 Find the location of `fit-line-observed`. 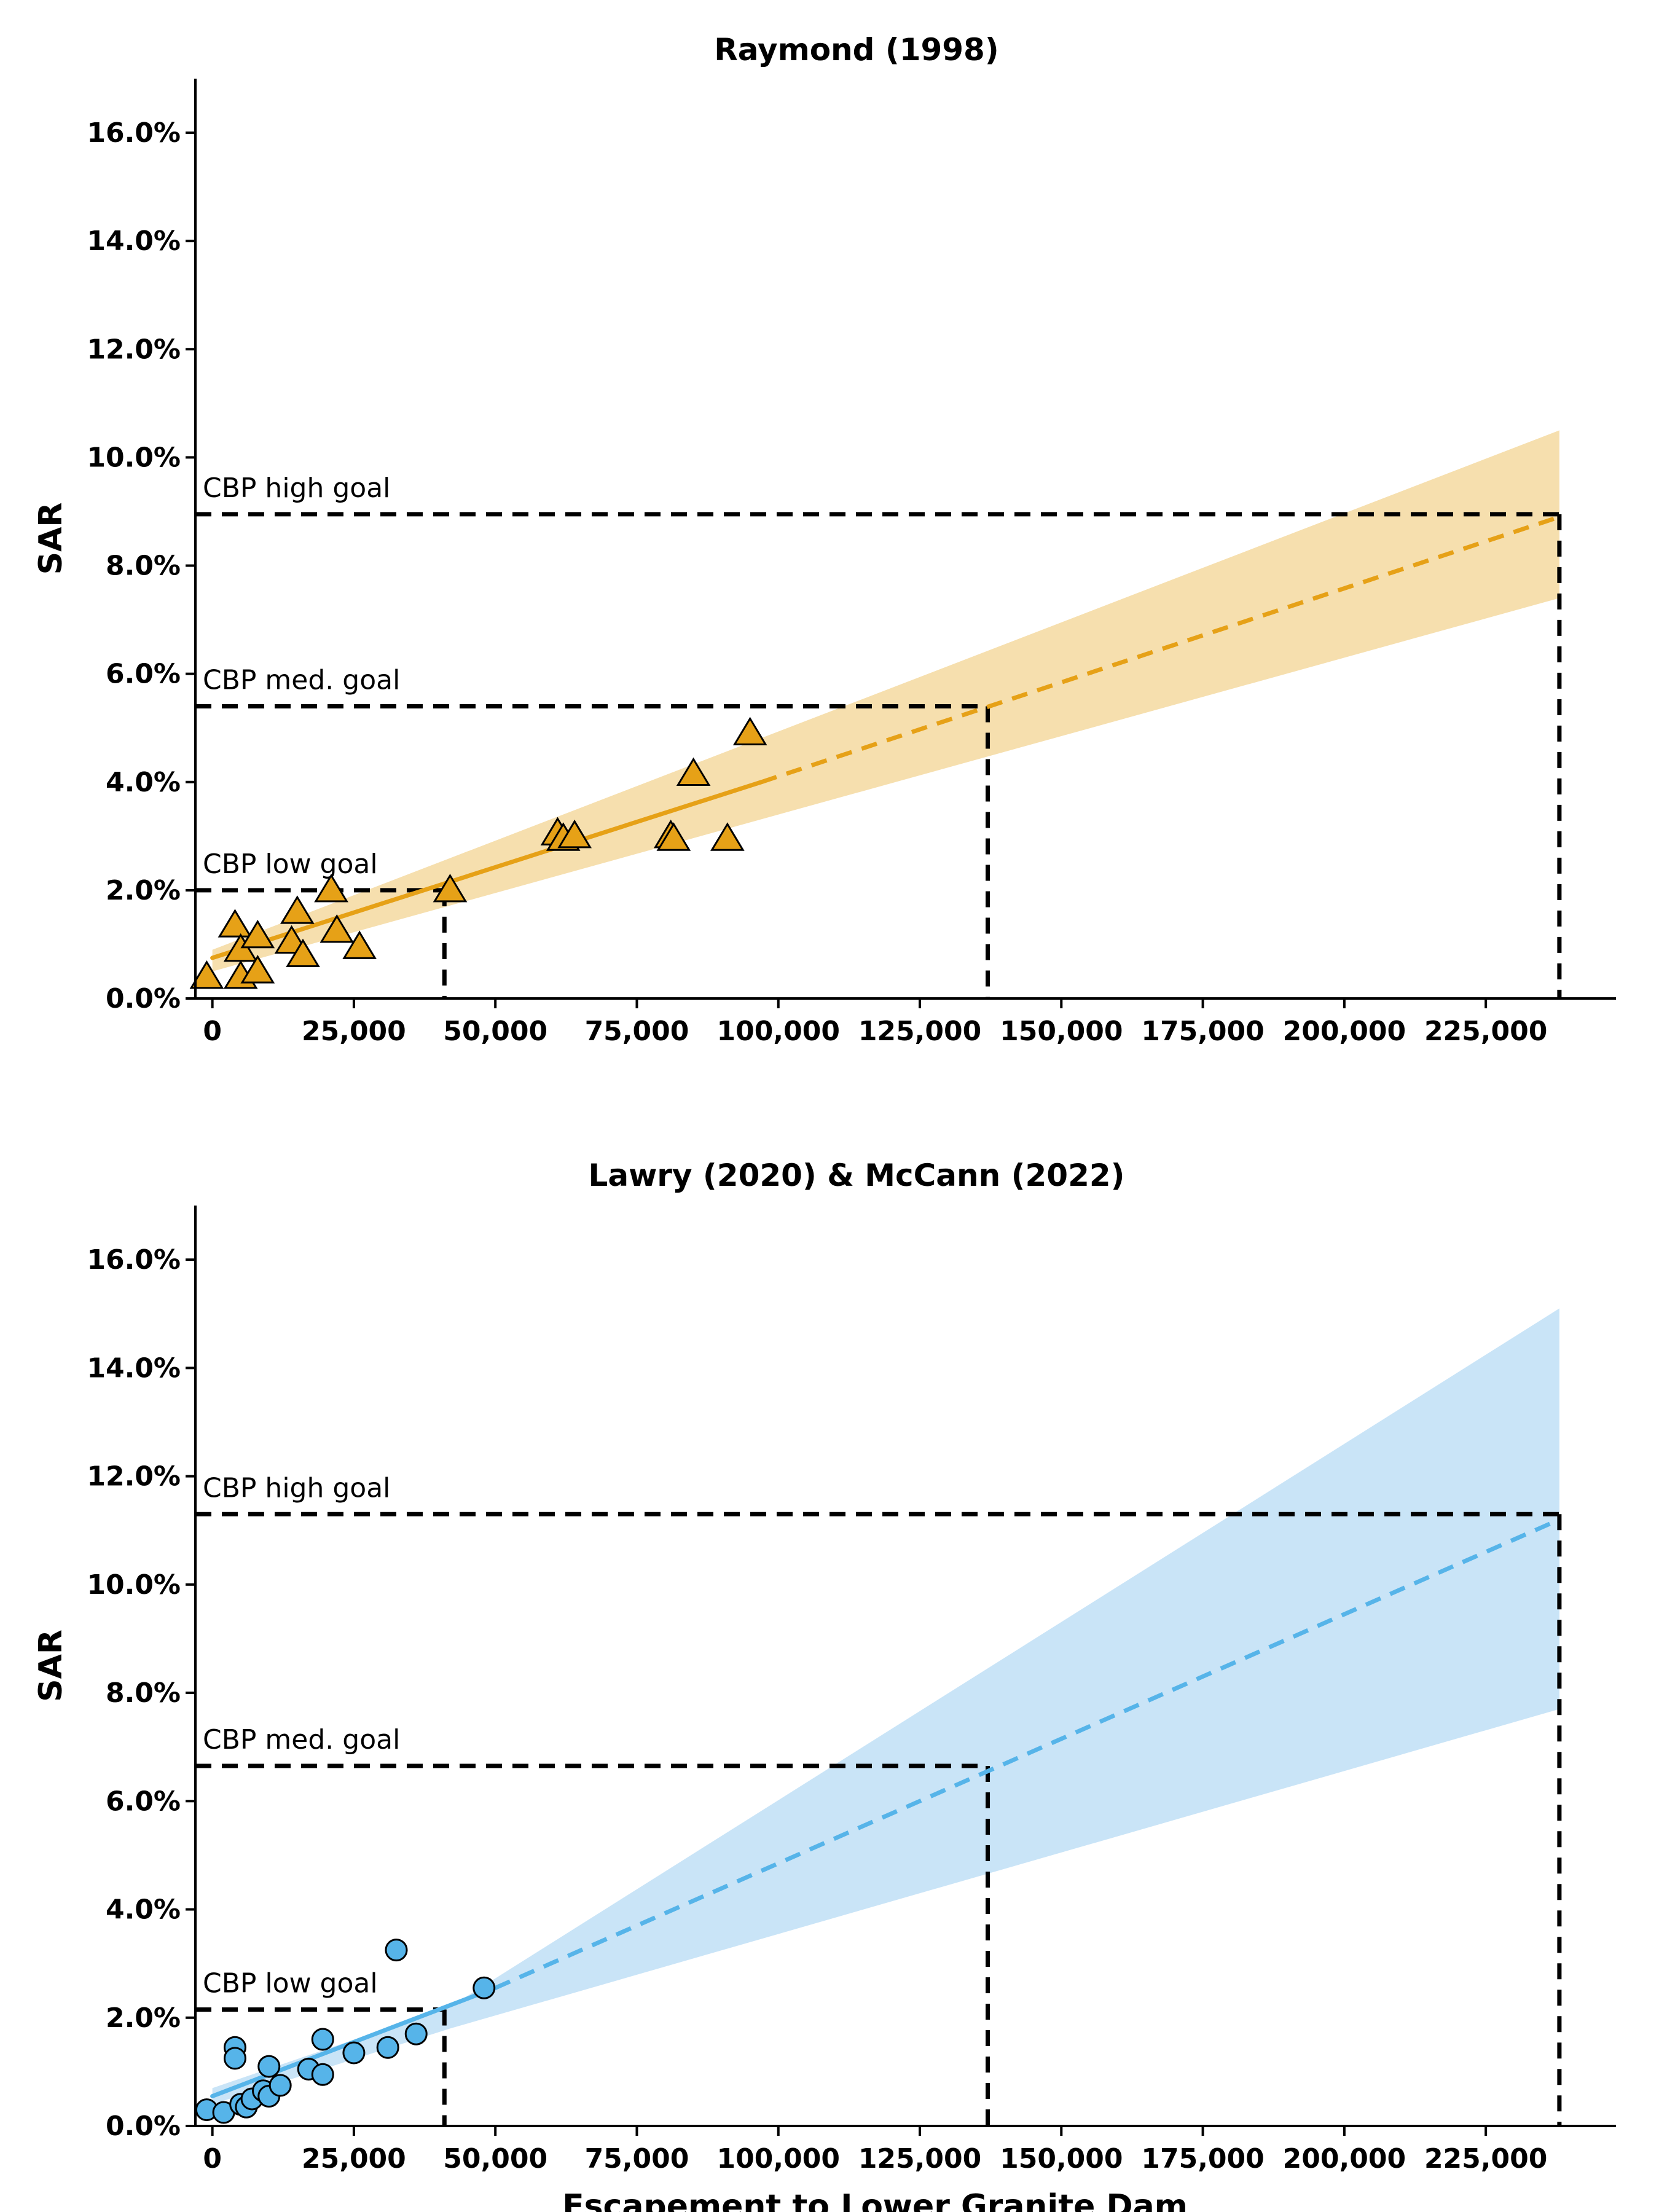

fit-line-observed is located at coordinates (487, 870).